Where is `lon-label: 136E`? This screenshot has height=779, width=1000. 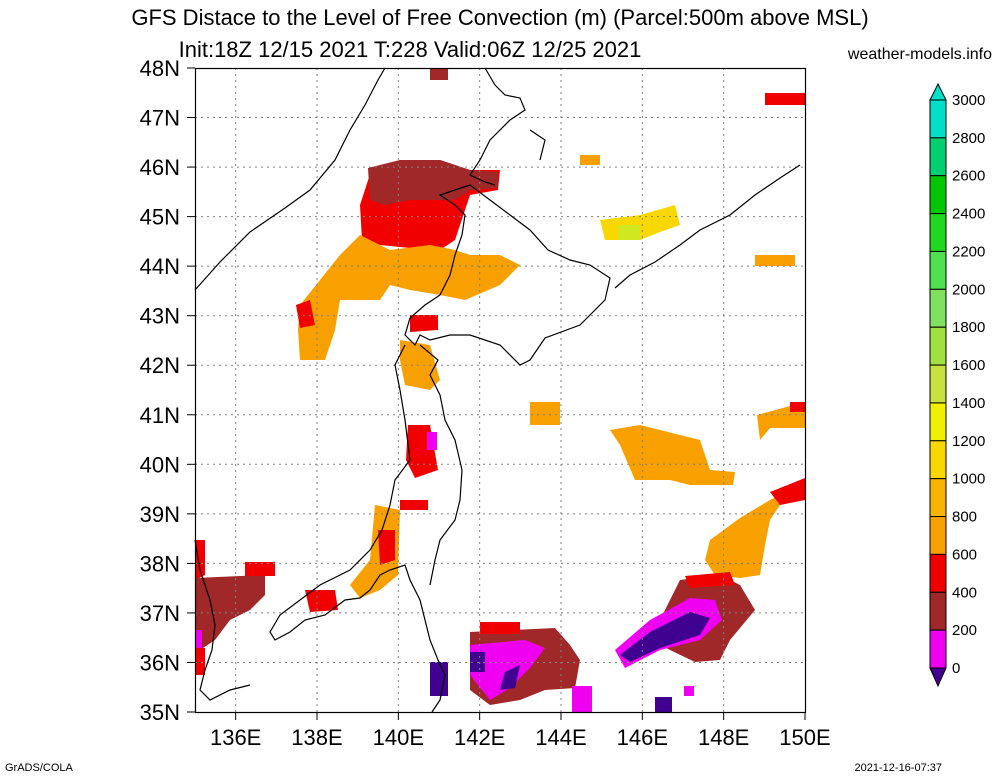 lon-label: 136E is located at coordinates (235, 737).